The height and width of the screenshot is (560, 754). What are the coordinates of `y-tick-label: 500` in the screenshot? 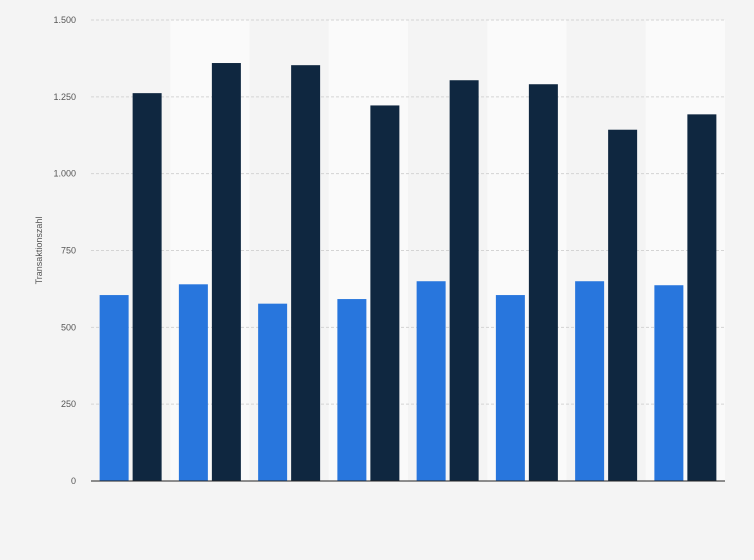 It's located at (68, 327).